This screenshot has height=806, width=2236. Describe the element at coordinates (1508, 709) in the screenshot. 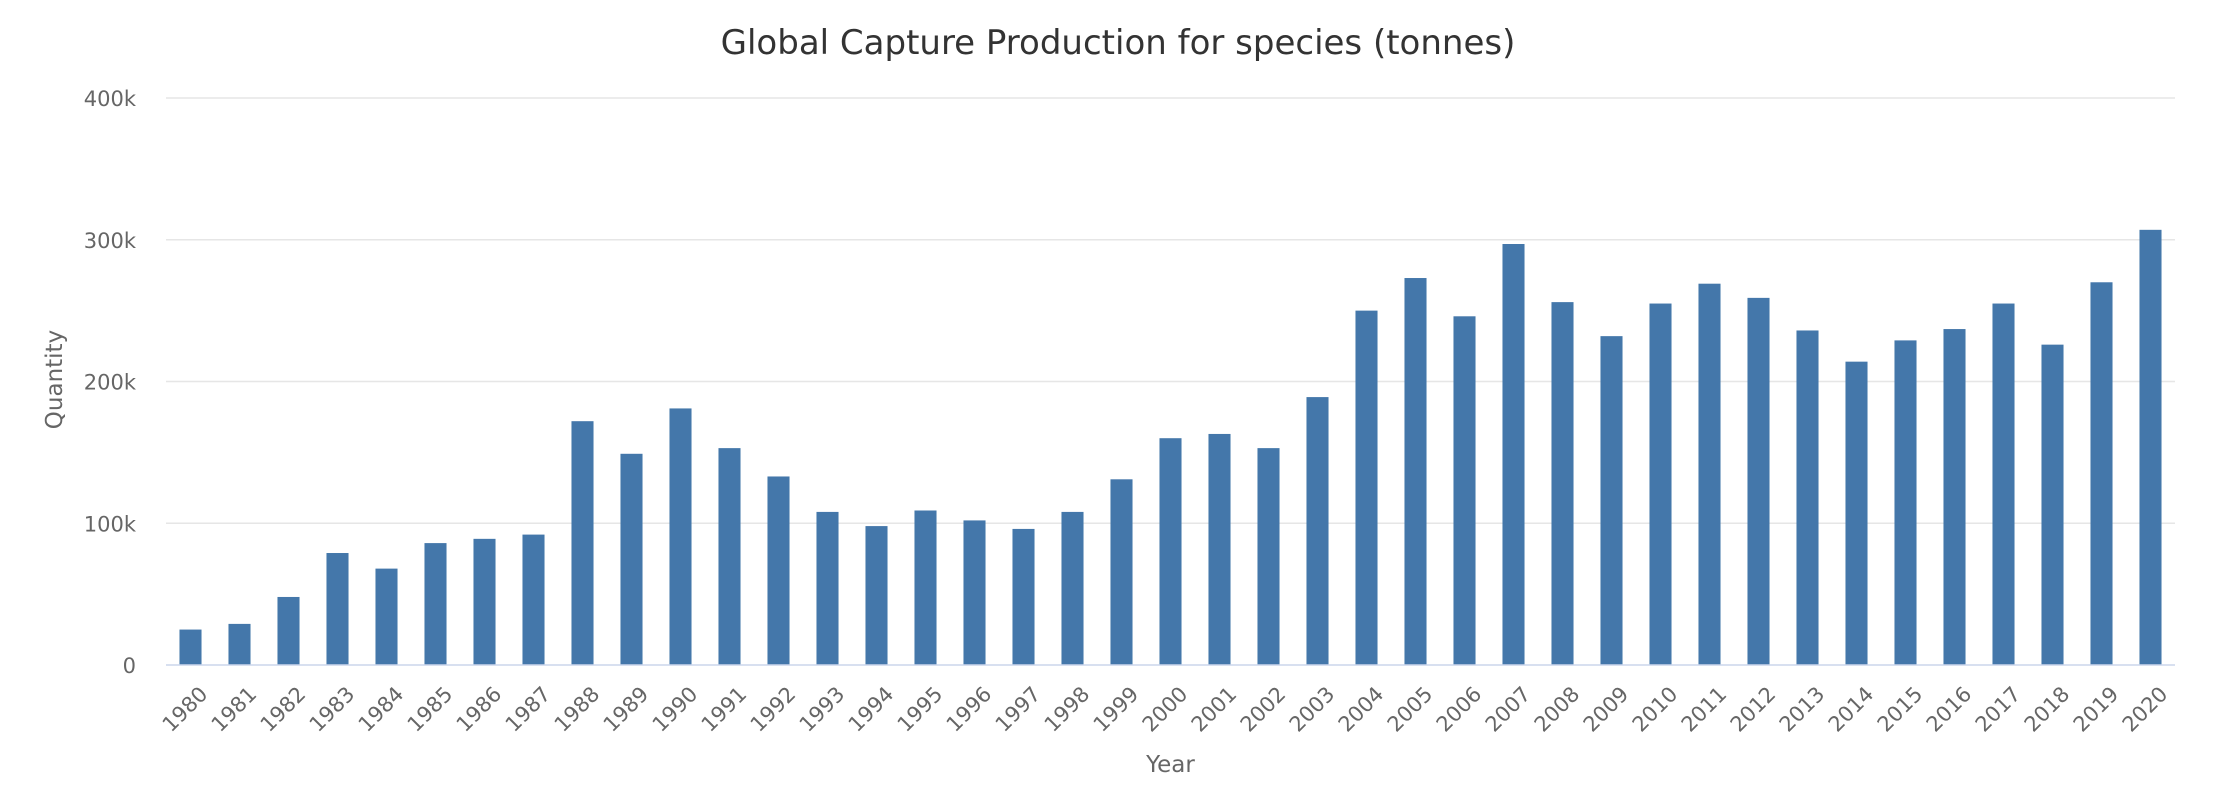

I see `x-tick-label: 2007` at that location.